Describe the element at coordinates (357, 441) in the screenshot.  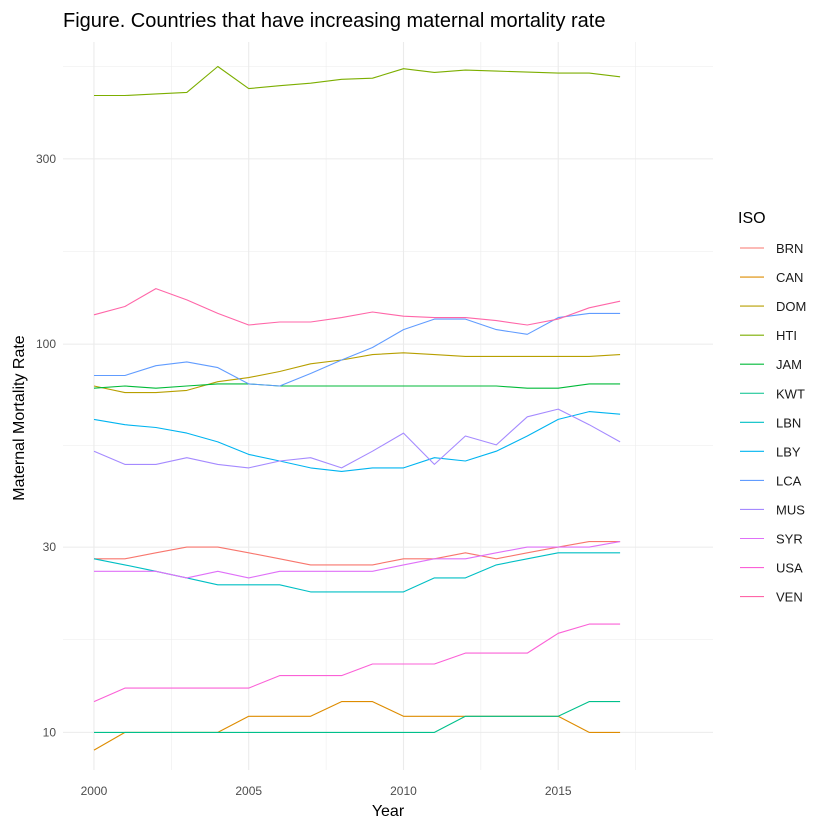
I see `series-line-lby` at that location.